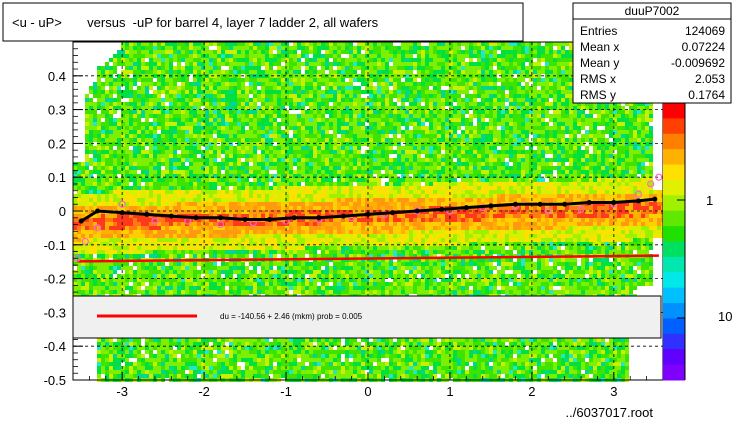  What do you see at coordinates (55, 346) in the screenshot?
I see `y-tick-label-1: -0.4` at bounding box center [55, 346].